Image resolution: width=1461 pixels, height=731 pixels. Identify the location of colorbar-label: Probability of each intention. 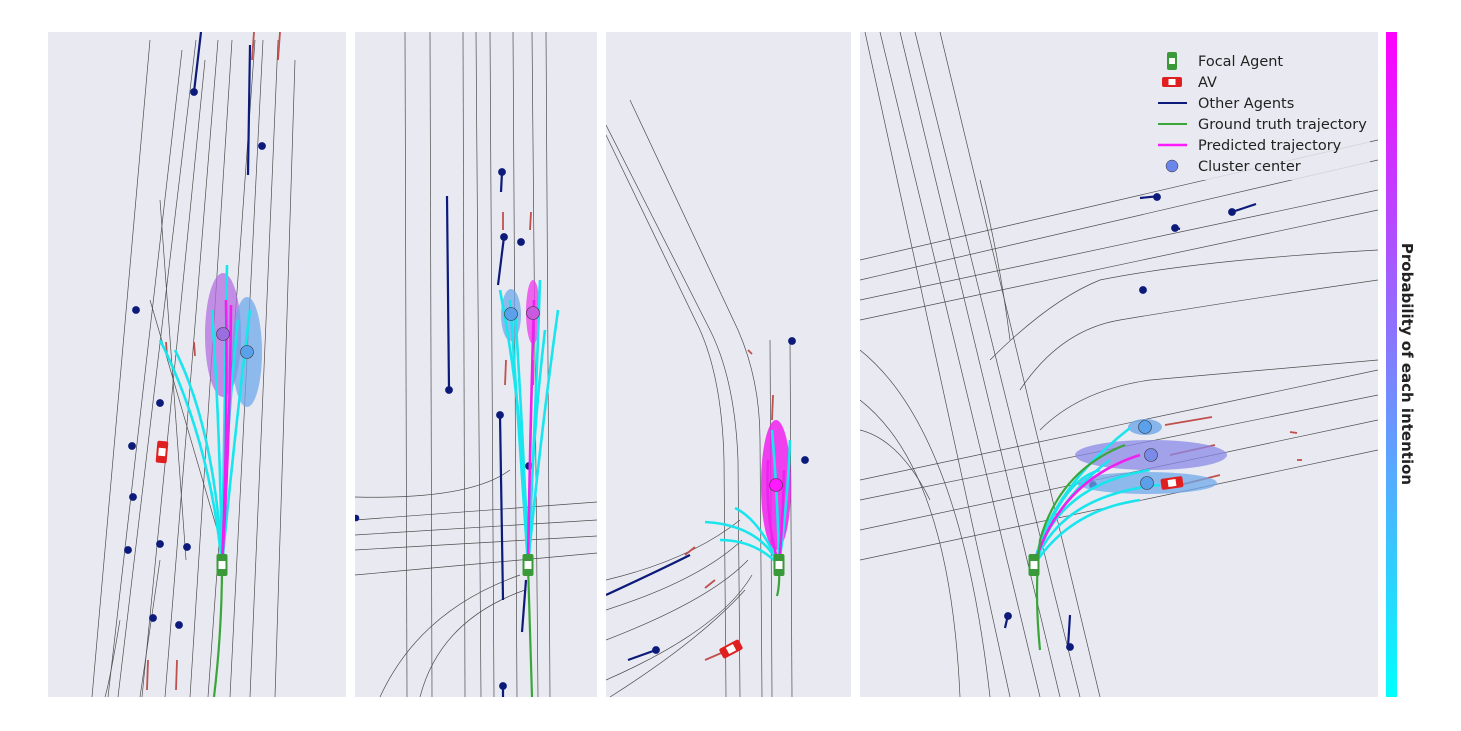
(1407, 364).